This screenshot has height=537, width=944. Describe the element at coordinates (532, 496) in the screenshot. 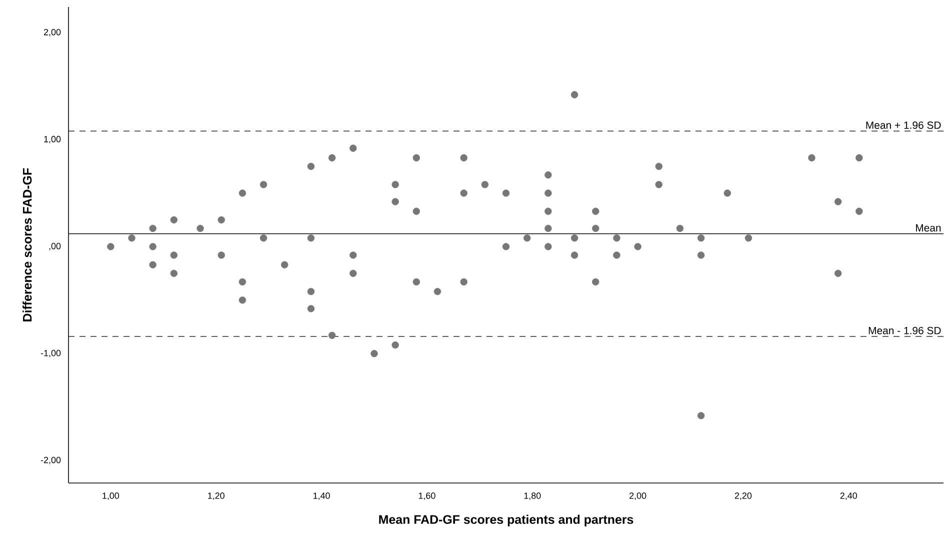

I see `x-tick-label: 1,80` at that location.